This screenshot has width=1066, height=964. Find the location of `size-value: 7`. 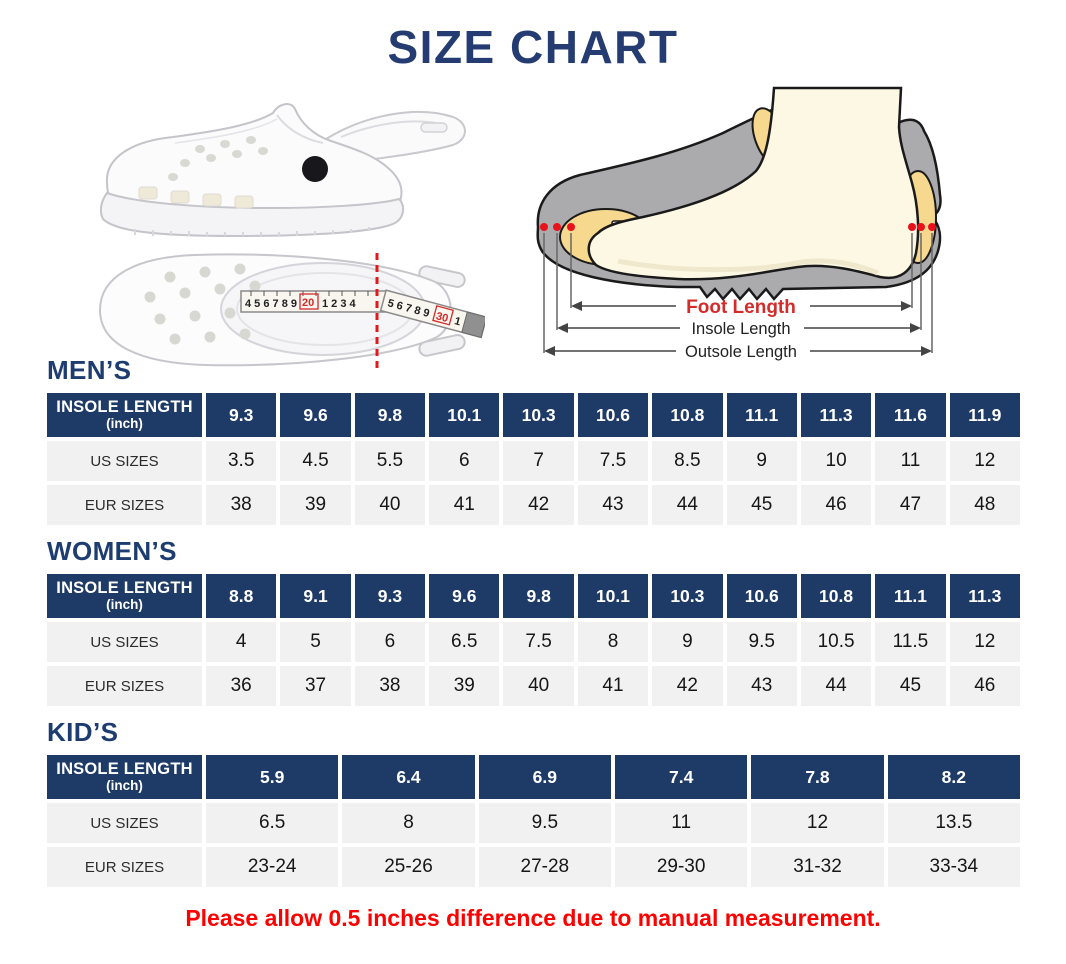

size-value: 7 is located at coordinates (538, 461).